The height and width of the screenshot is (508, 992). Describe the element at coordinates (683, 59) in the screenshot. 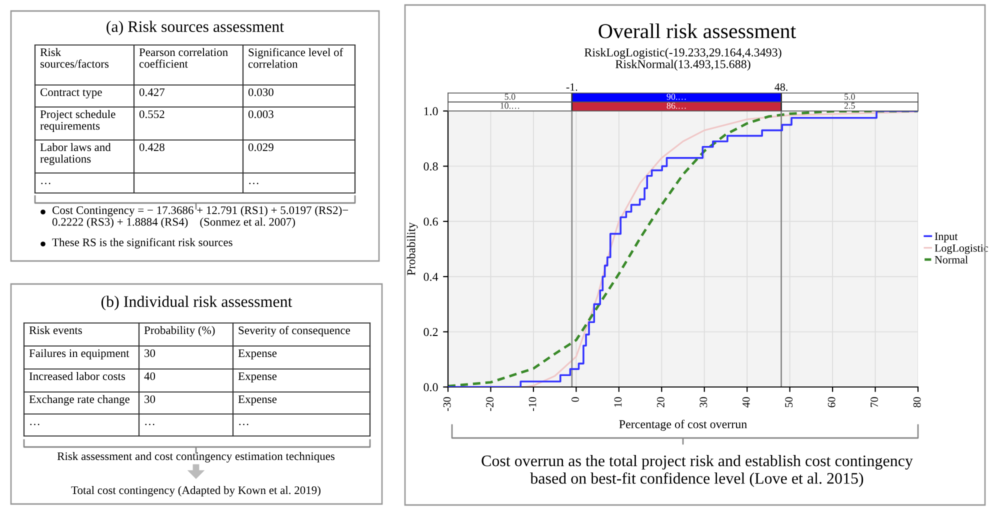

I see `chart-subtitle: RiskLogLogistic(-19.233,29.164,4.3493) RiskNormal(13.493,15.688)` at that location.